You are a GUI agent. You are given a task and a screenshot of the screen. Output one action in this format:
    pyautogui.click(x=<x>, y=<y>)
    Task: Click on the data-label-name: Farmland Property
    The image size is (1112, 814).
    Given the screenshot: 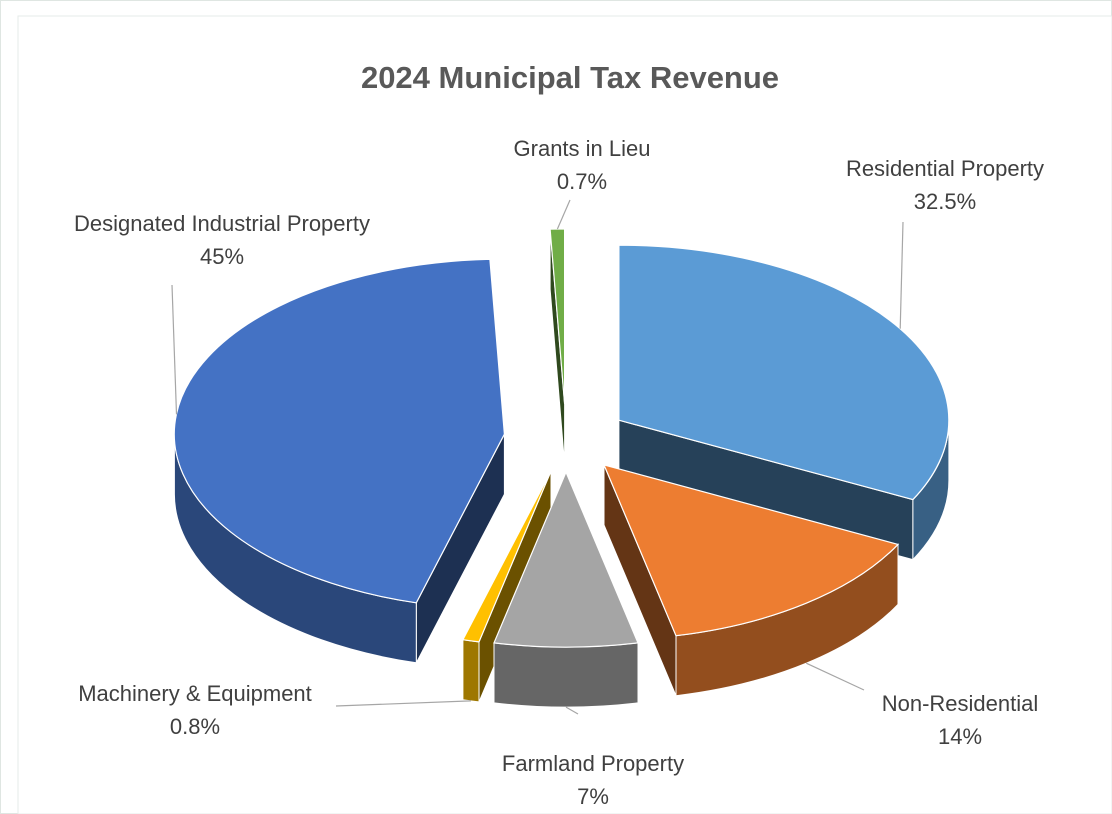 What is the action you would take?
    pyautogui.click(x=593, y=763)
    